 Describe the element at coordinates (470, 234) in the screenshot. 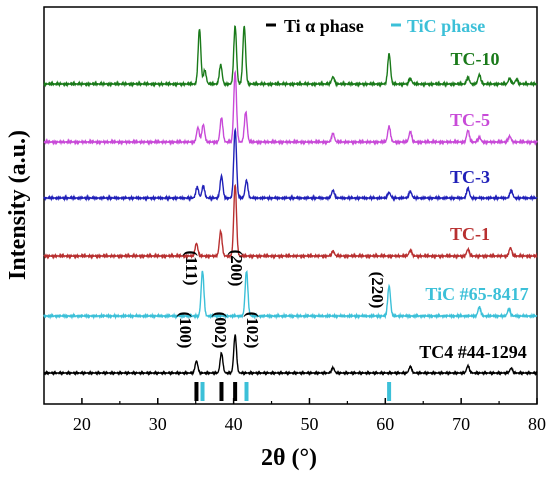

I see `series-label-tc-1: TC-1` at that location.